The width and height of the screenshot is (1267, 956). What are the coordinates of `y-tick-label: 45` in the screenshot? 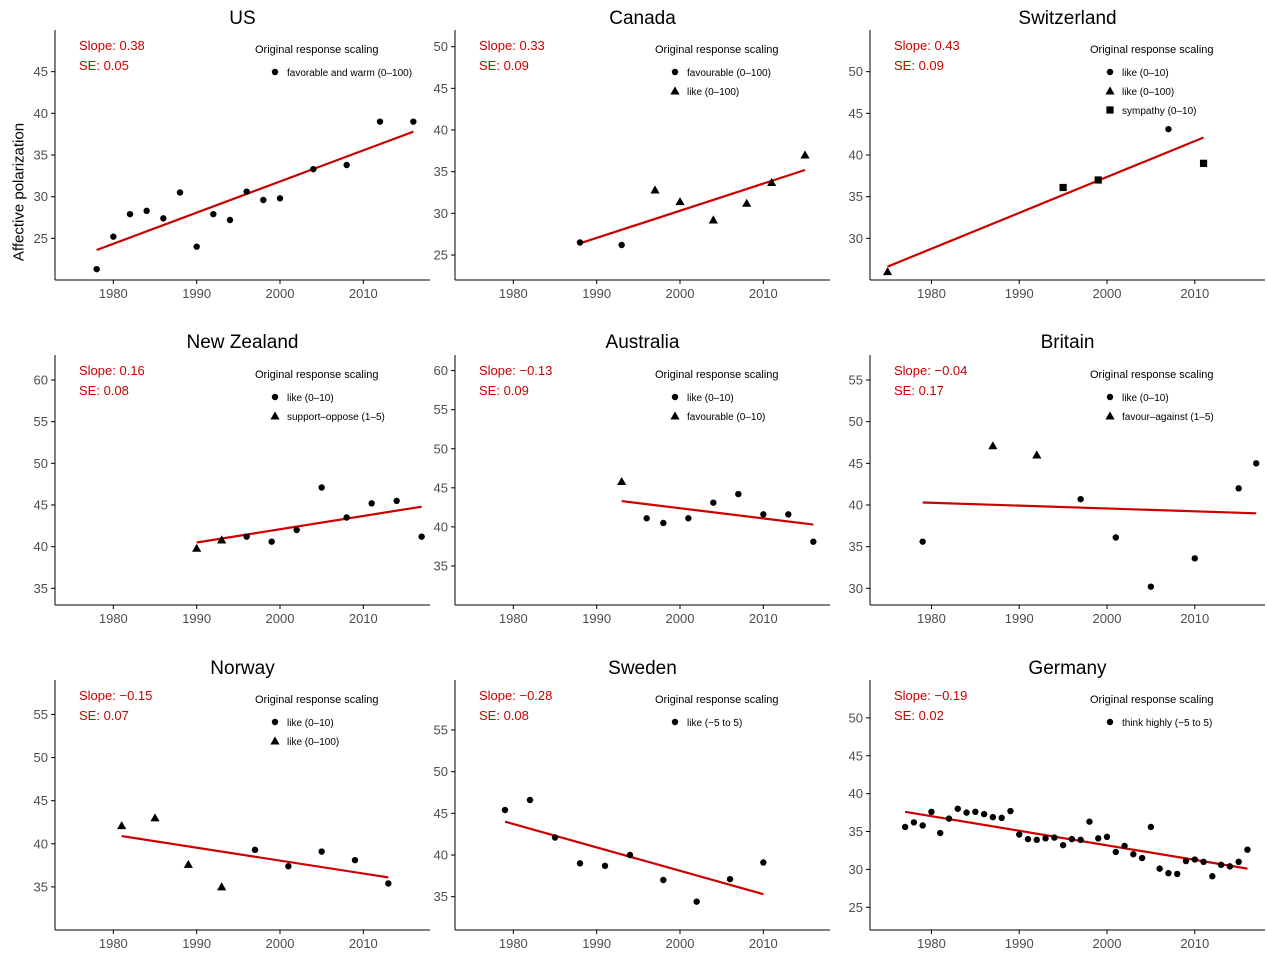 It's located at (856, 463).